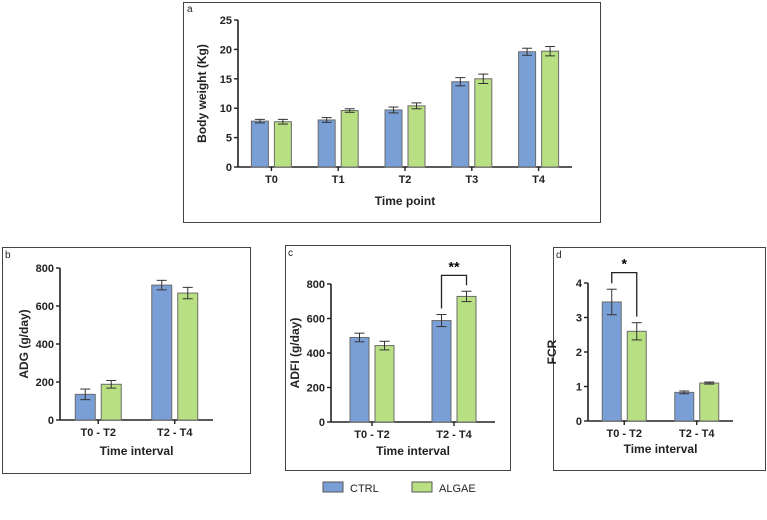  Describe the element at coordinates (539, 180) in the screenshot. I see `x-tick-label: T4` at that location.